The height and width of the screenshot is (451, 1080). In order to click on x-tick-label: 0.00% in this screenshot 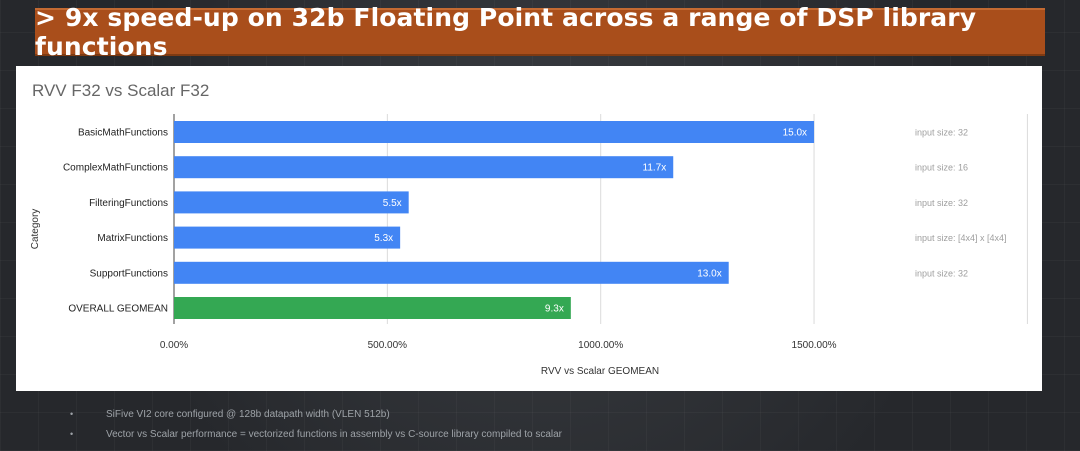, I will do `click(174, 345)`.